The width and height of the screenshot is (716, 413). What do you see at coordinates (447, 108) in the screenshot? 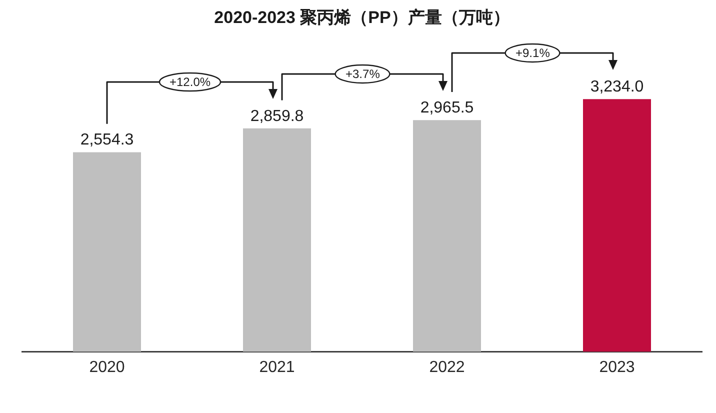
I see `data-label: 2,965.5` at bounding box center [447, 108].